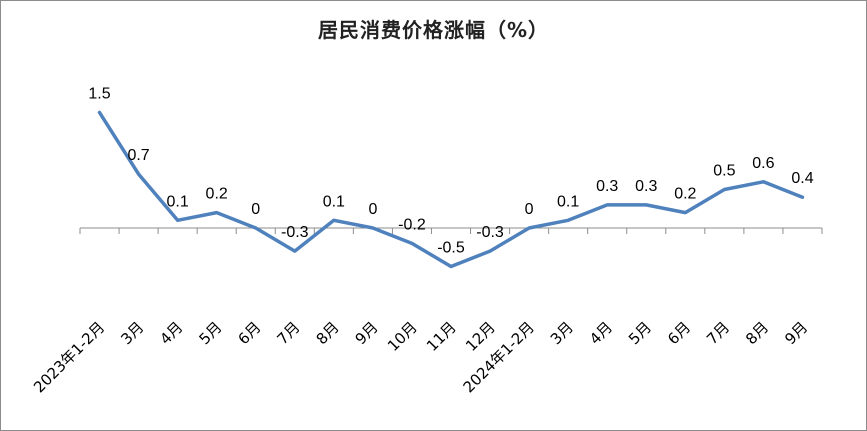 The height and width of the screenshot is (431, 867). What do you see at coordinates (69, 357) in the screenshot?
I see `x-tick-label: 2023年1-2月` at bounding box center [69, 357].